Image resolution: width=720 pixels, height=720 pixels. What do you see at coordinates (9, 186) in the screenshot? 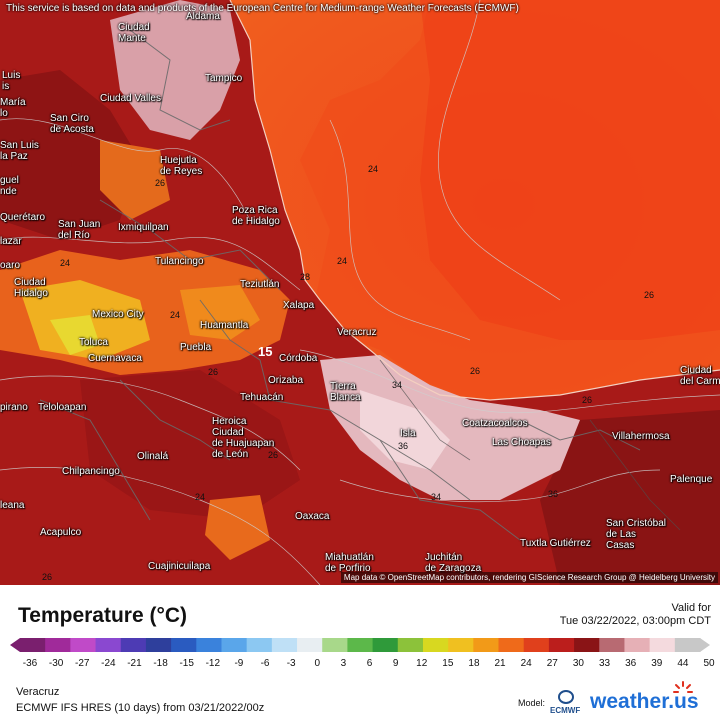
I see `city-miguel: guel nde` at bounding box center [9, 186].